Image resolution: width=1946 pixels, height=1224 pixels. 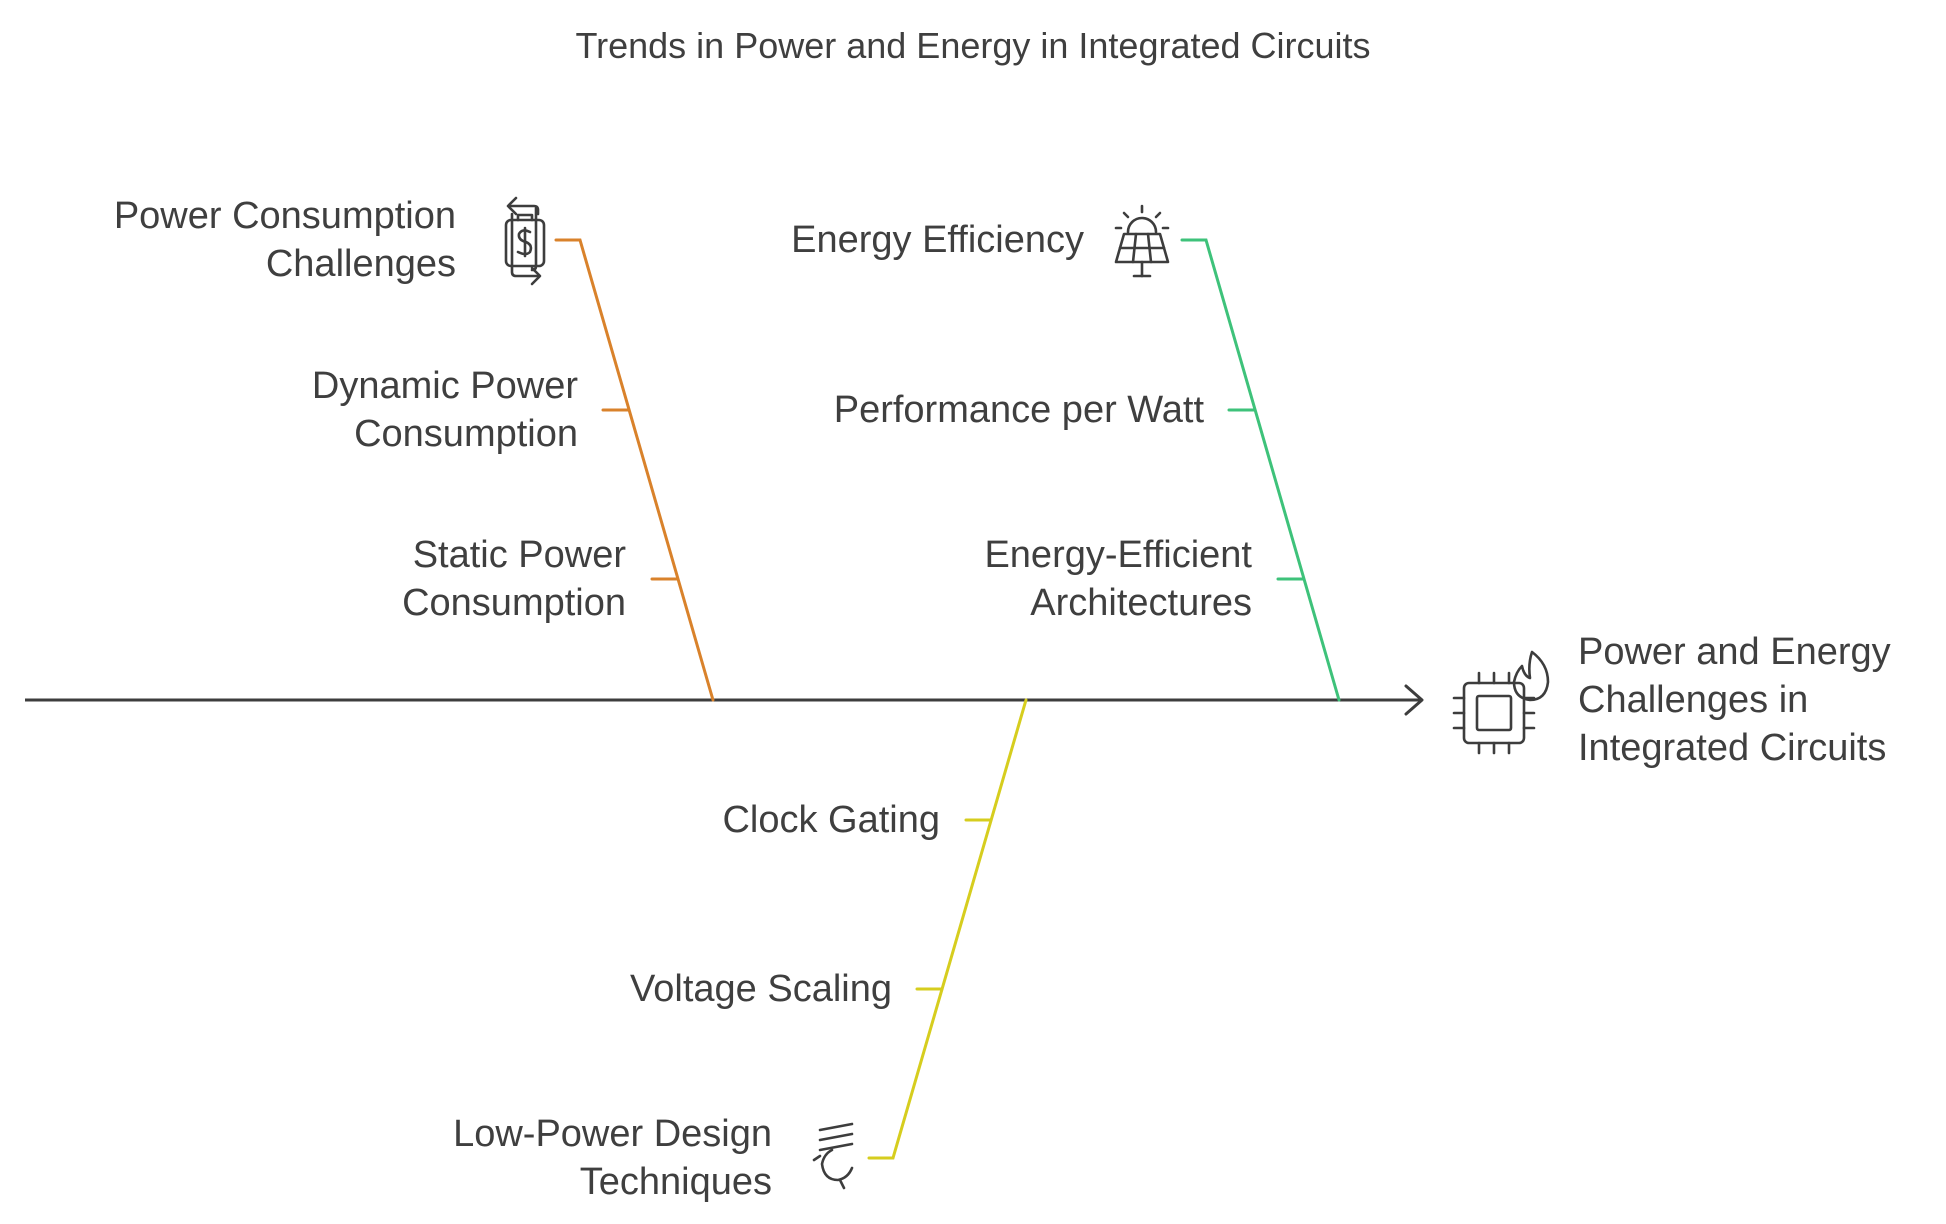 I want to click on battery-cycle-icon, so click(x=525, y=241).